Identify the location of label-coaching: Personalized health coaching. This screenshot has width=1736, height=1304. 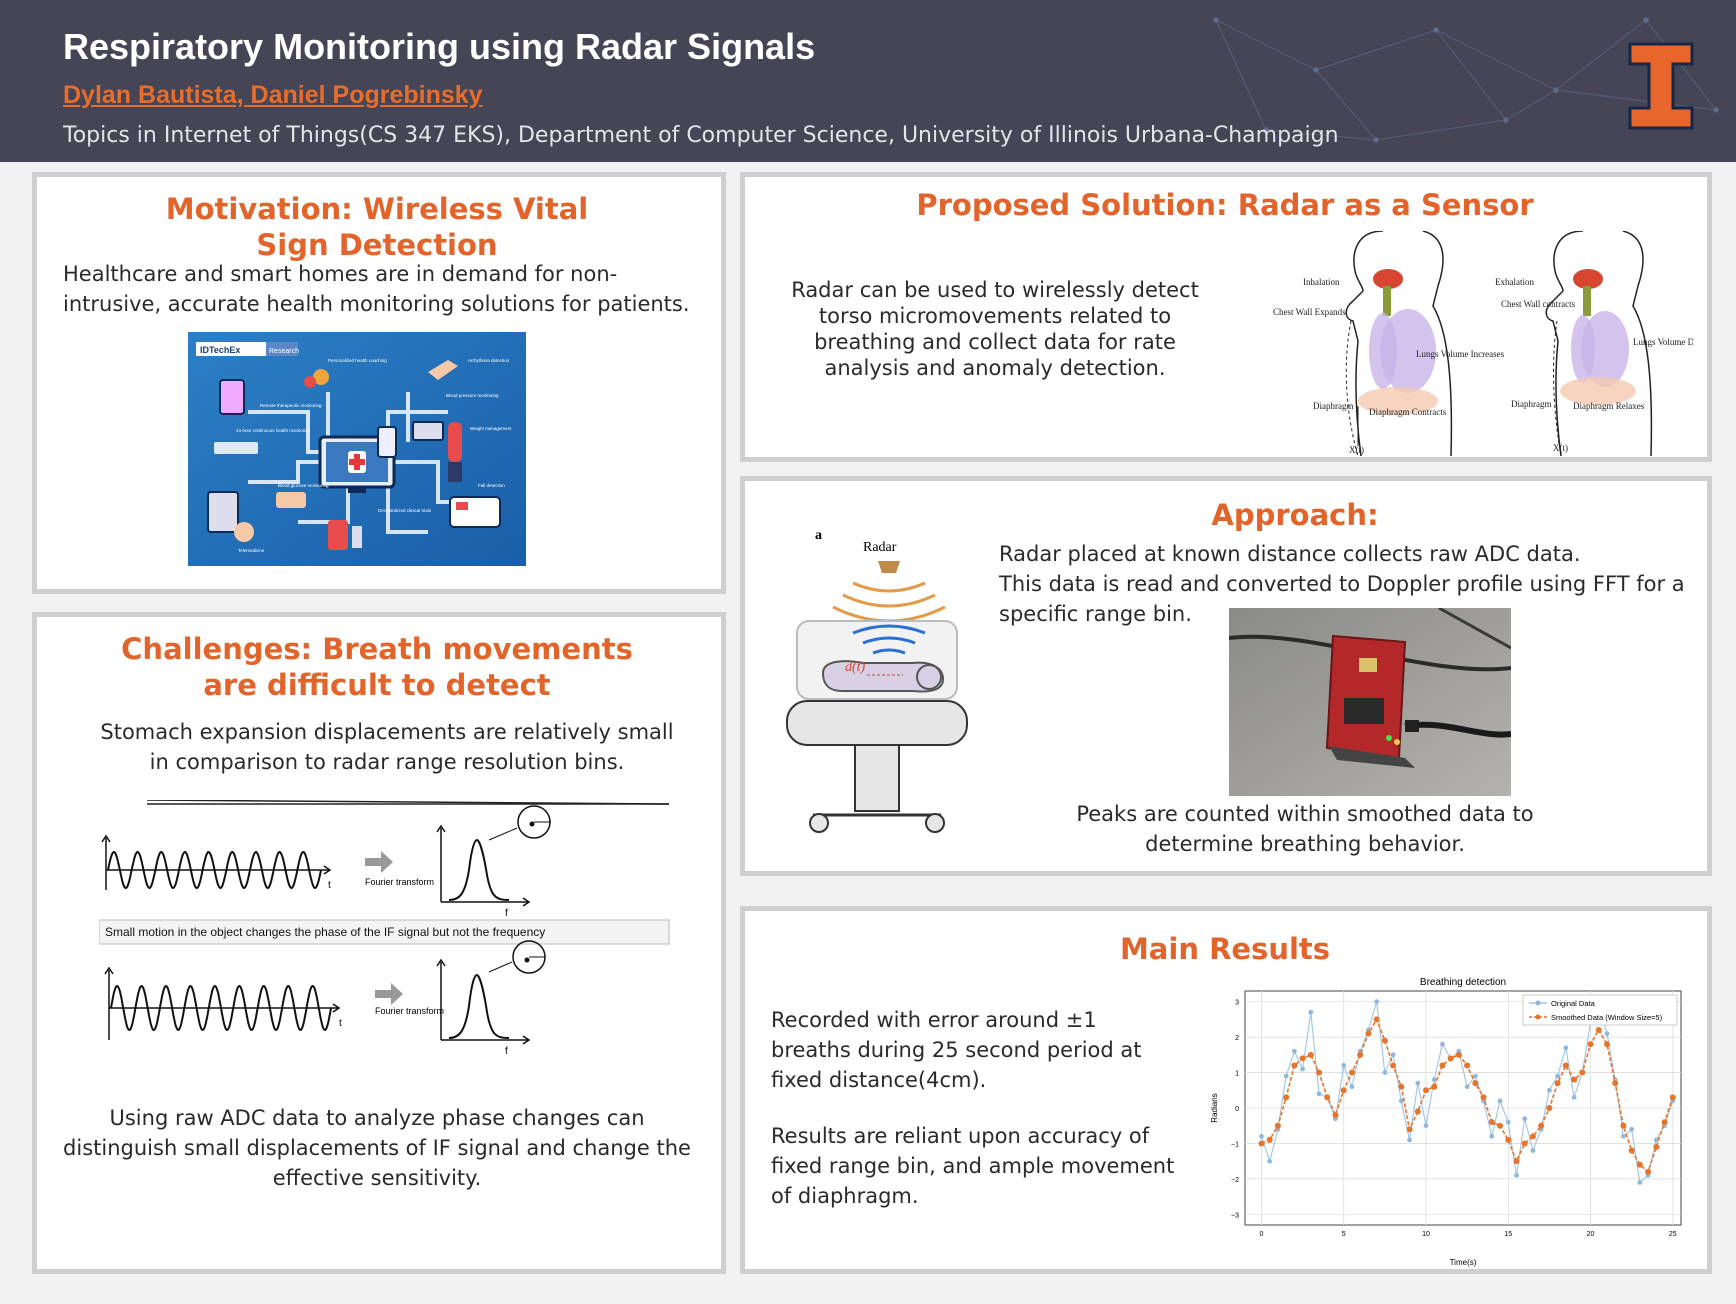
(357, 360).